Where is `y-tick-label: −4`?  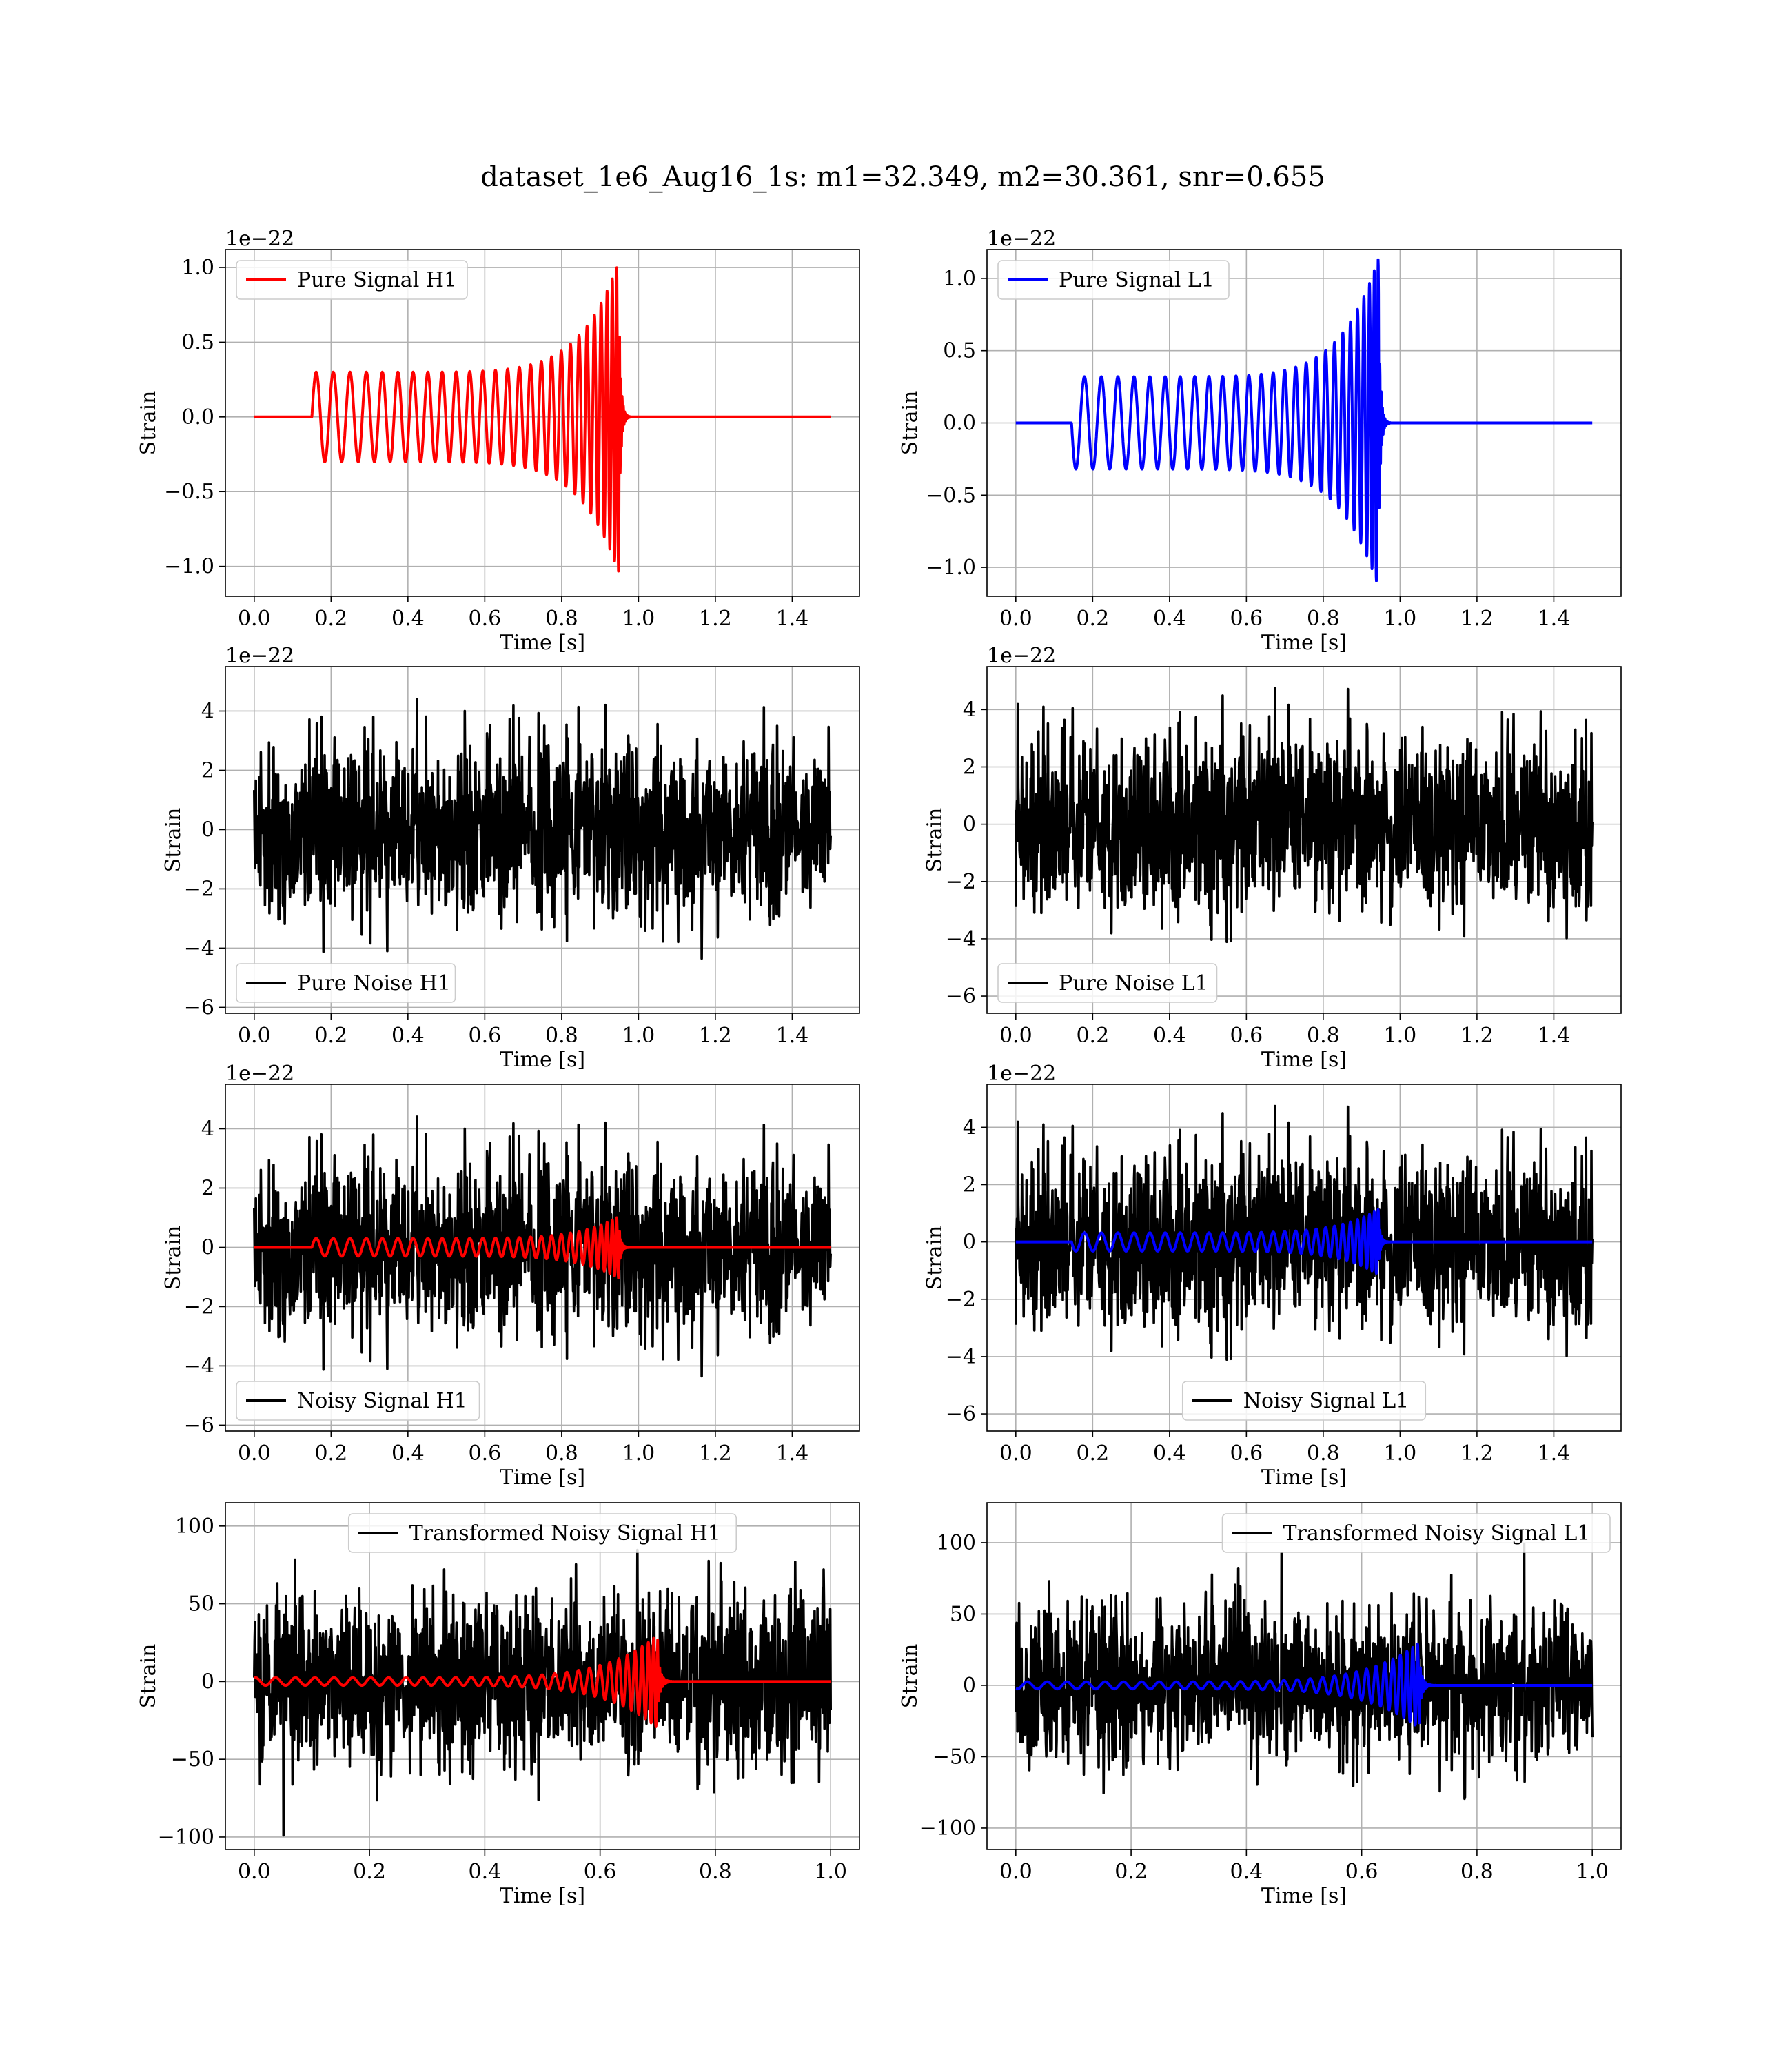 y-tick-label: −4 is located at coordinates (199, 1366).